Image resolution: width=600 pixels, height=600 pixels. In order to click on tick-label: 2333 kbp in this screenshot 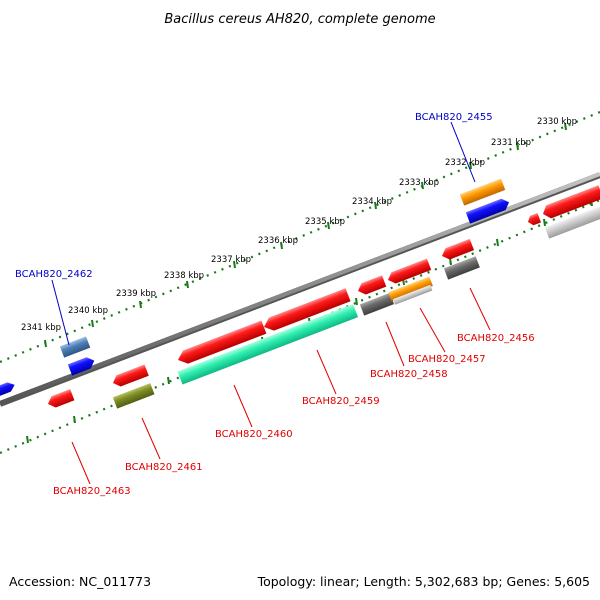, I will do `click(419, 183)`.